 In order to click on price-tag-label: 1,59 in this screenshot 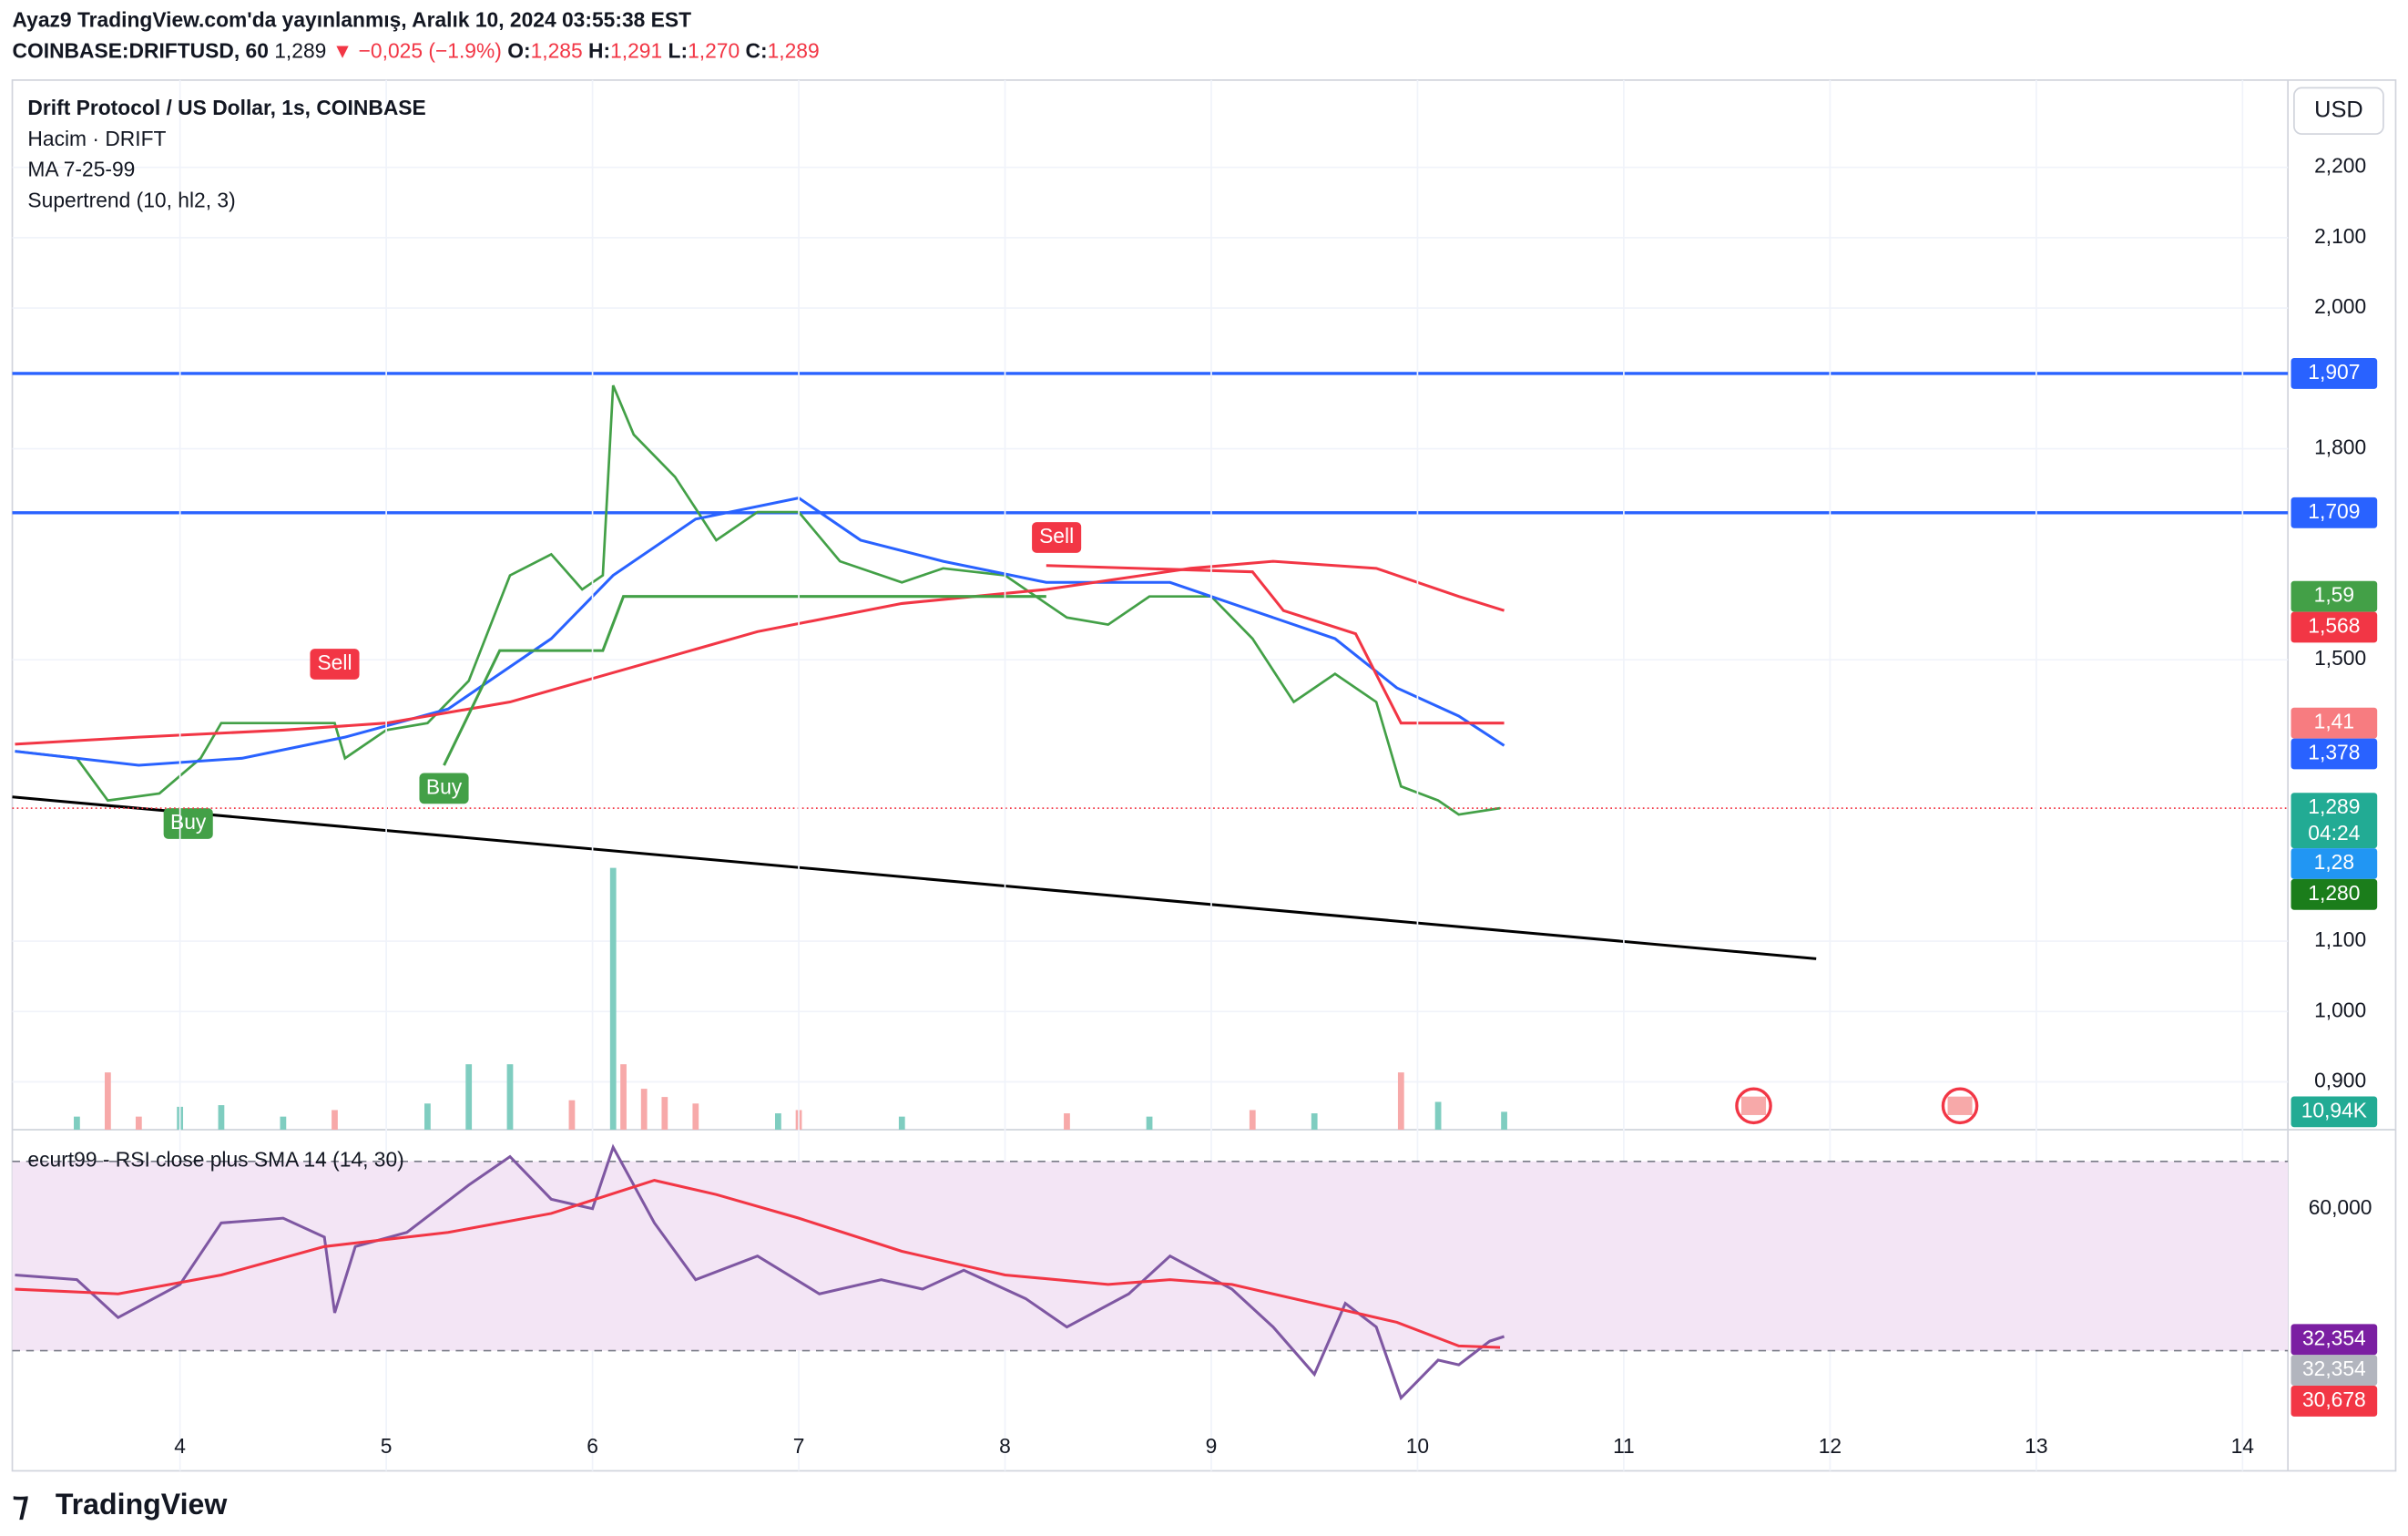, I will do `click(2334, 595)`.